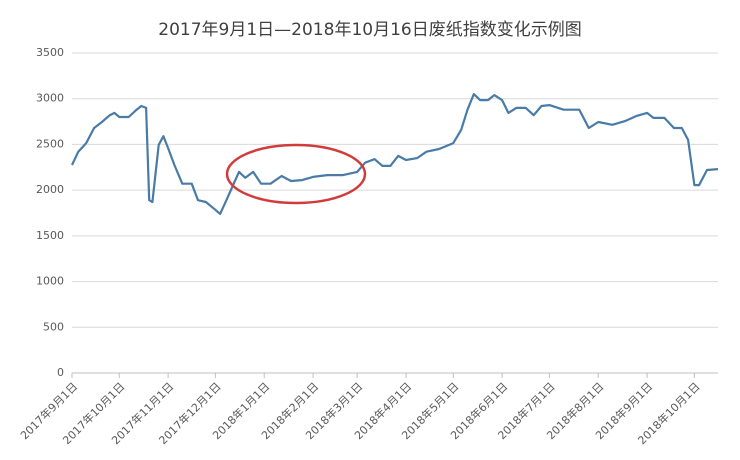 This screenshot has height=460, width=740. I want to click on y-tick-label: 2000, so click(50, 189).